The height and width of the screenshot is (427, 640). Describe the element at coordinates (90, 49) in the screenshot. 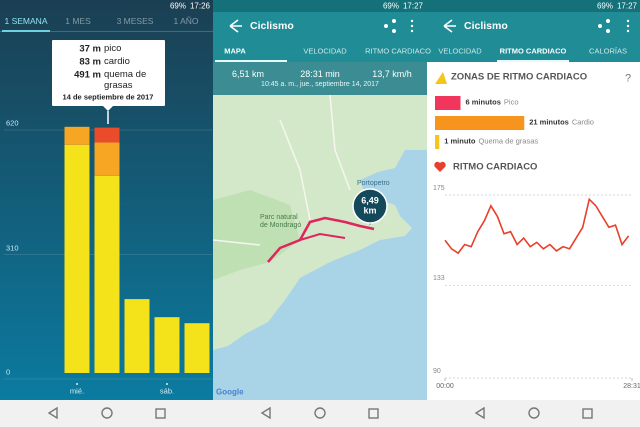

I see `tooltip-amount: 37 m` at that location.